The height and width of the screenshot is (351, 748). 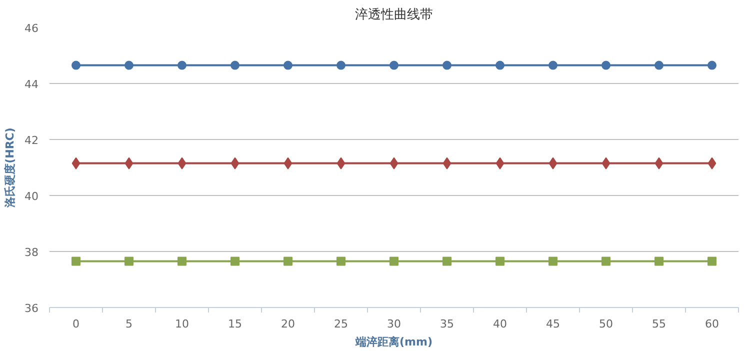 I want to click on x-tick-label: 55, so click(x=659, y=324).